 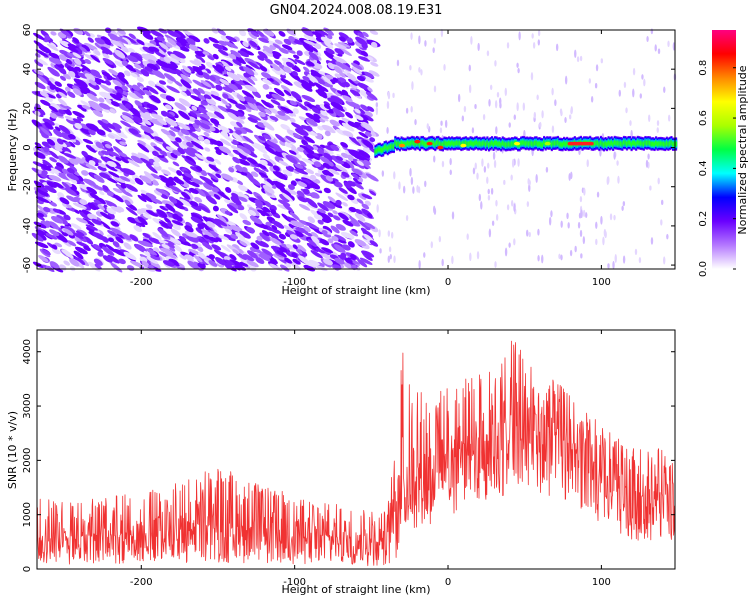 What do you see at coordinates (703, 269) in the screenshot?
I see `colorbar-tick-label: 0.0` at bounding box center [703, 269].